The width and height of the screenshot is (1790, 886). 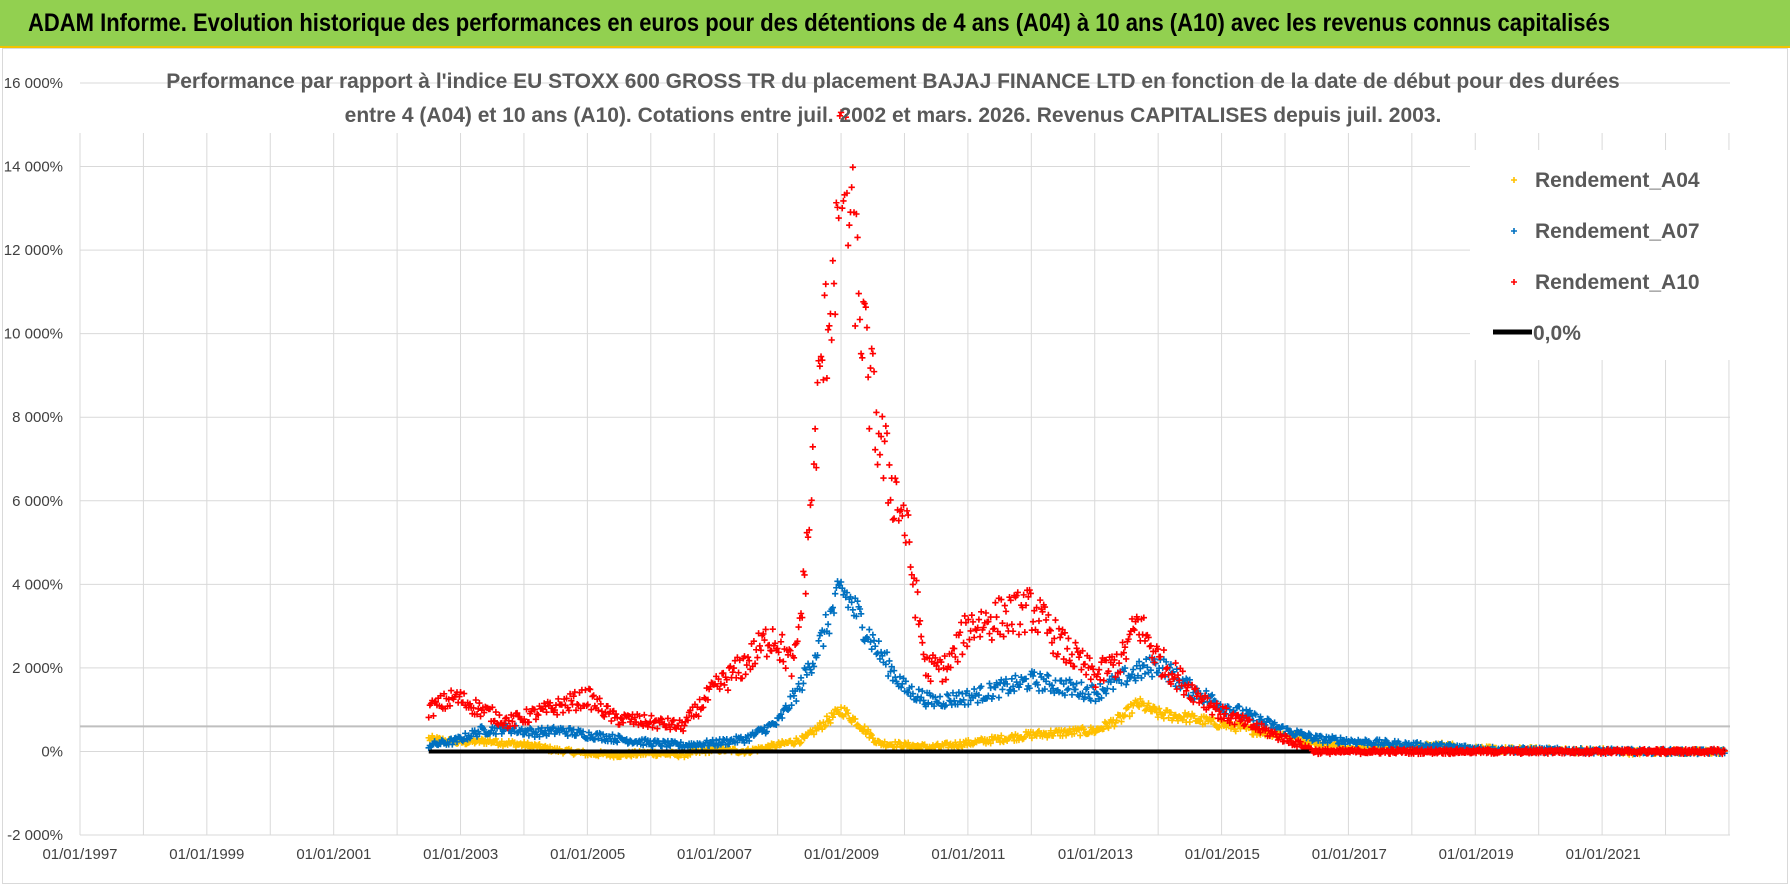 What do you see at coordinates (33, 334) in the screenshot?
I see `y-tick-label: 10 000%` at bounding box center [33, 334].